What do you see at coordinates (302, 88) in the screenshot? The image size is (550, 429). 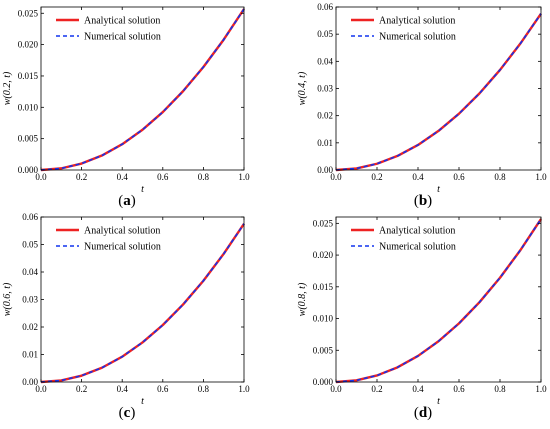 I see `y-axis-label: w(0.4, t)` at bounding box center [302, 88].